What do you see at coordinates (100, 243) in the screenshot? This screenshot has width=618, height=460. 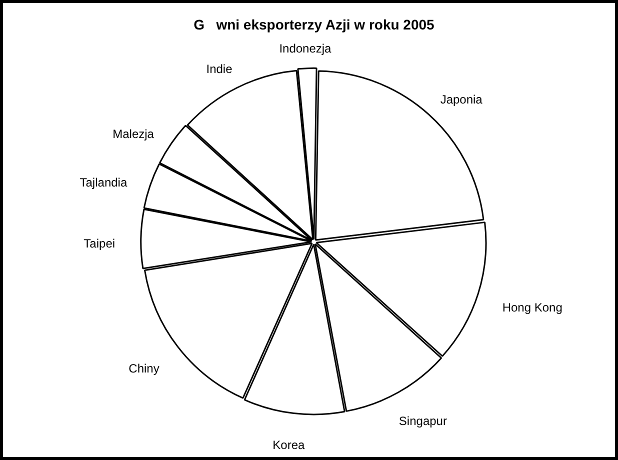 I see `slice-label: Taipei` at bounding box center [100, 243].